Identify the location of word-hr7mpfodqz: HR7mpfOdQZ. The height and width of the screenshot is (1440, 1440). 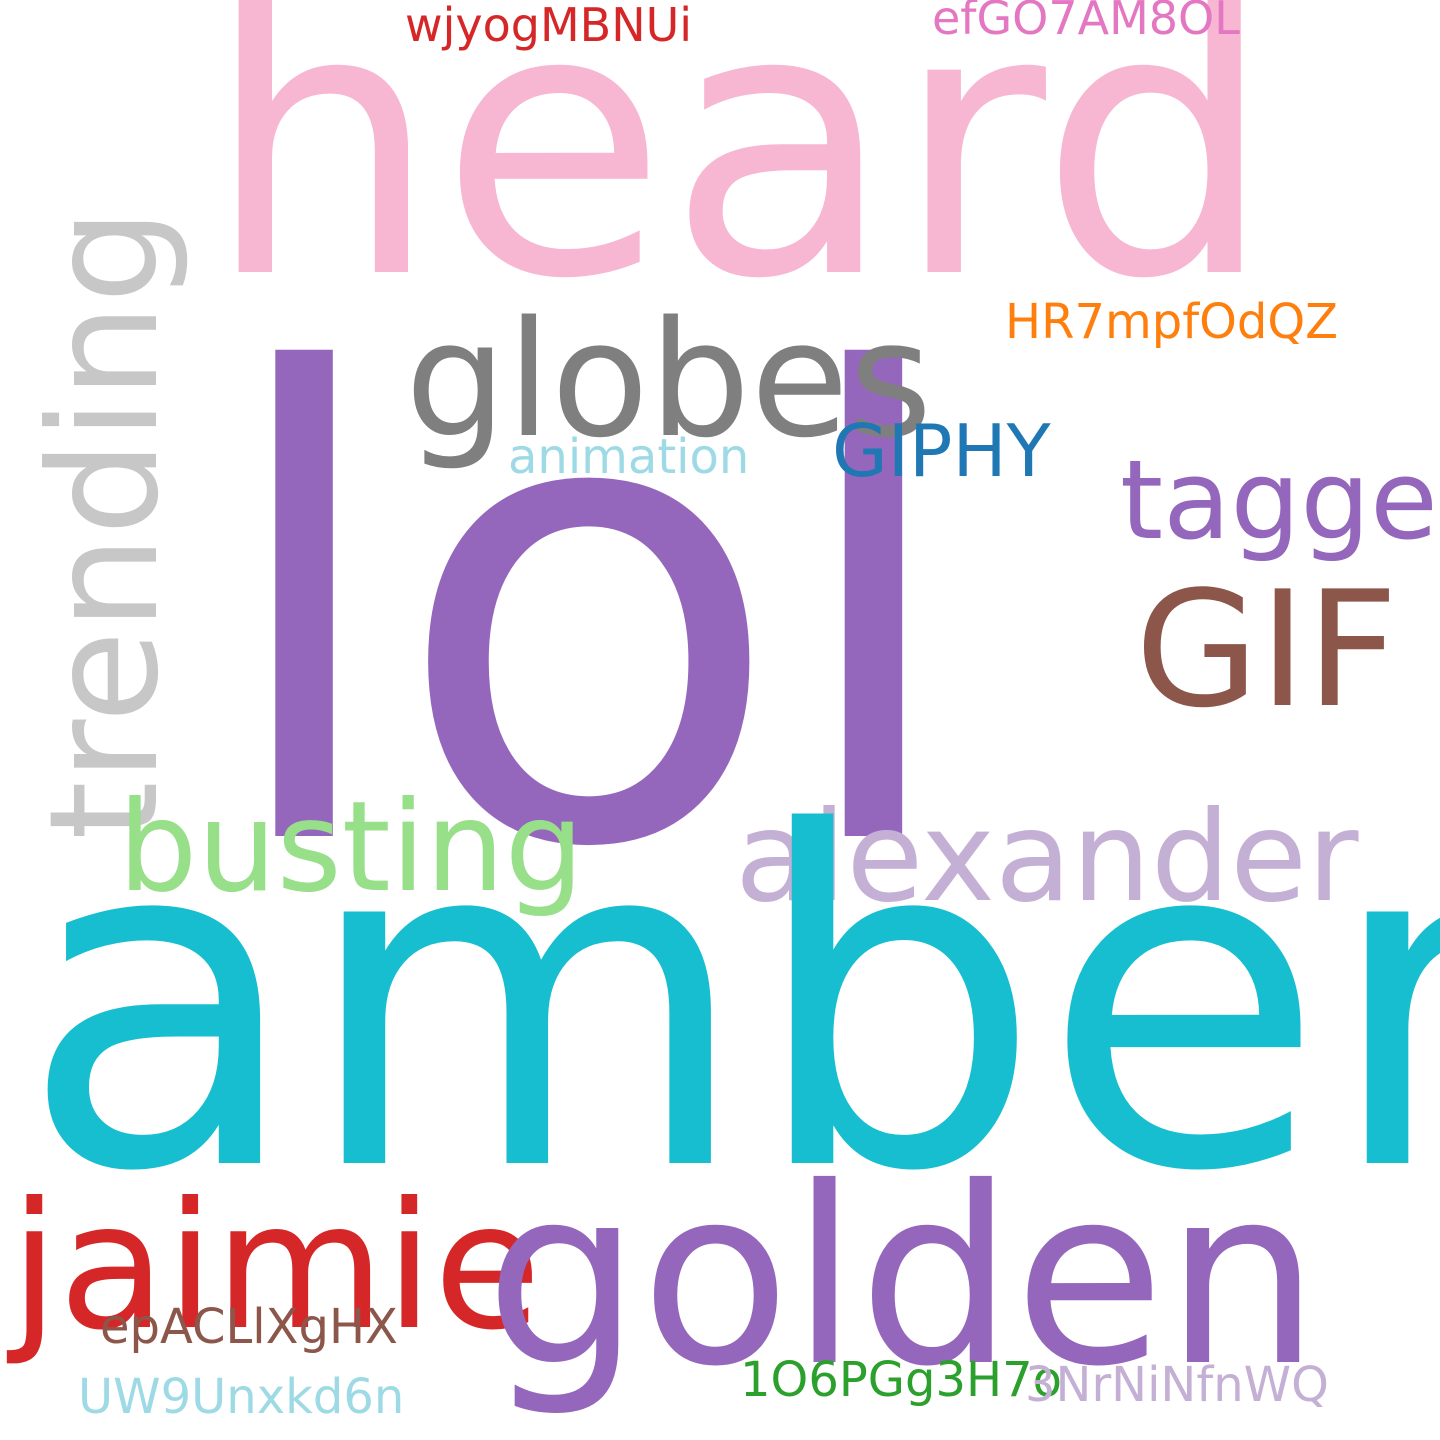
(1172, 322).